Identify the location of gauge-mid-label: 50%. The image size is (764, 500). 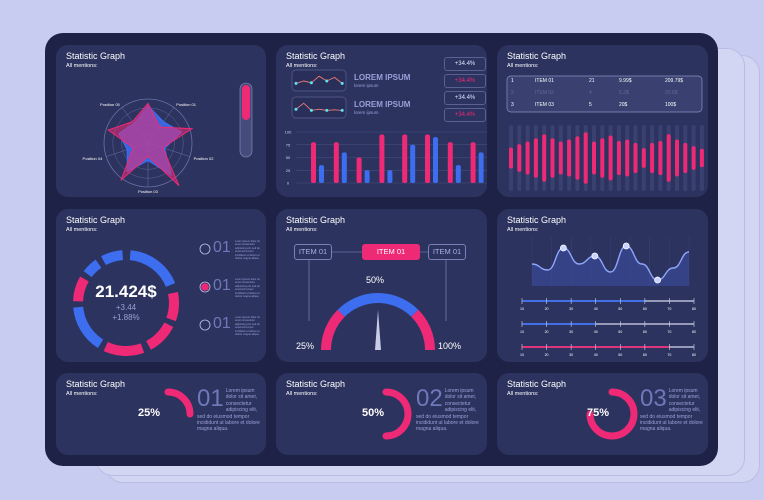
(375, 280).